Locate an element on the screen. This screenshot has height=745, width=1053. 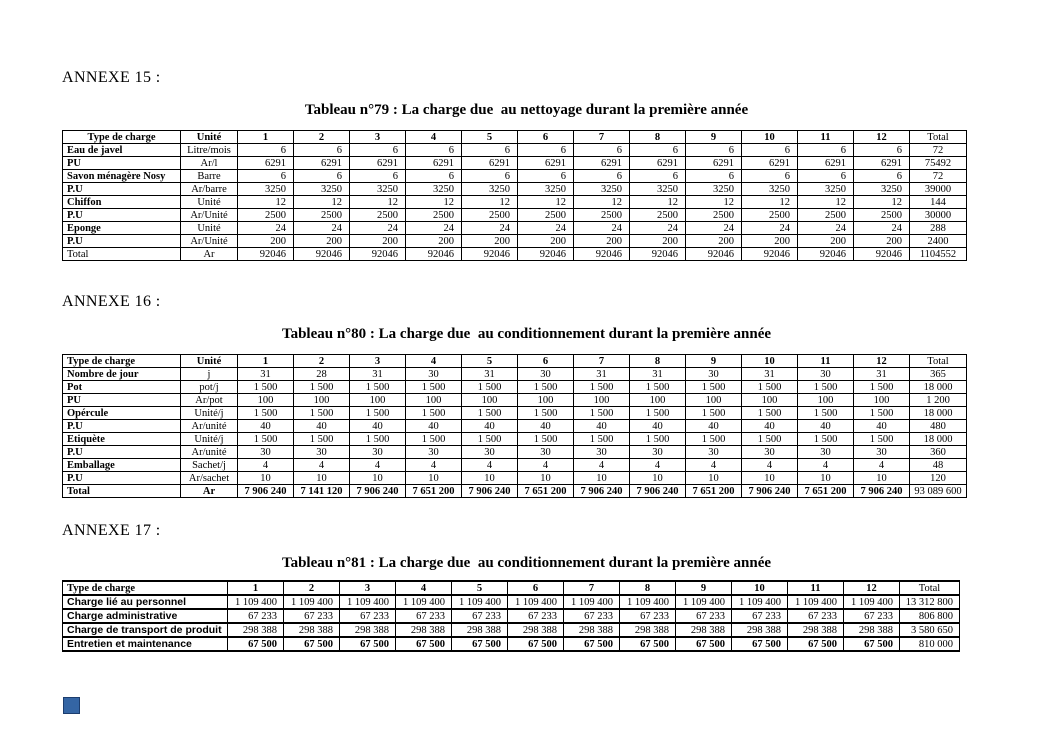
col-header: 1 is located at coordinates (265, 137).